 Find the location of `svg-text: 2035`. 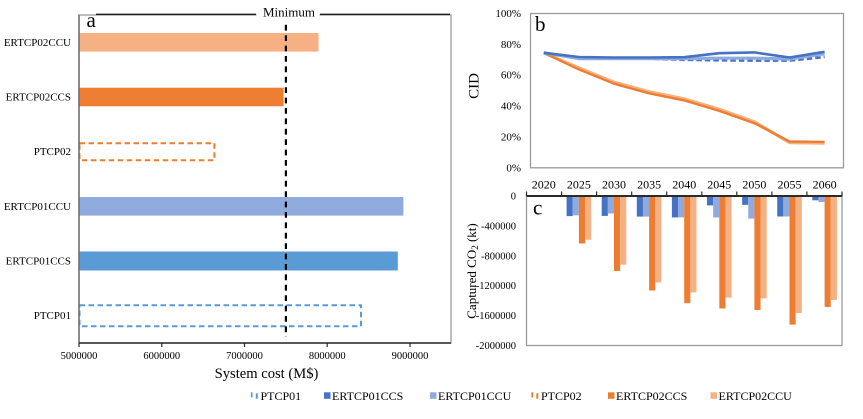

svg-text: 2035 is located at coordinates (649, 185).